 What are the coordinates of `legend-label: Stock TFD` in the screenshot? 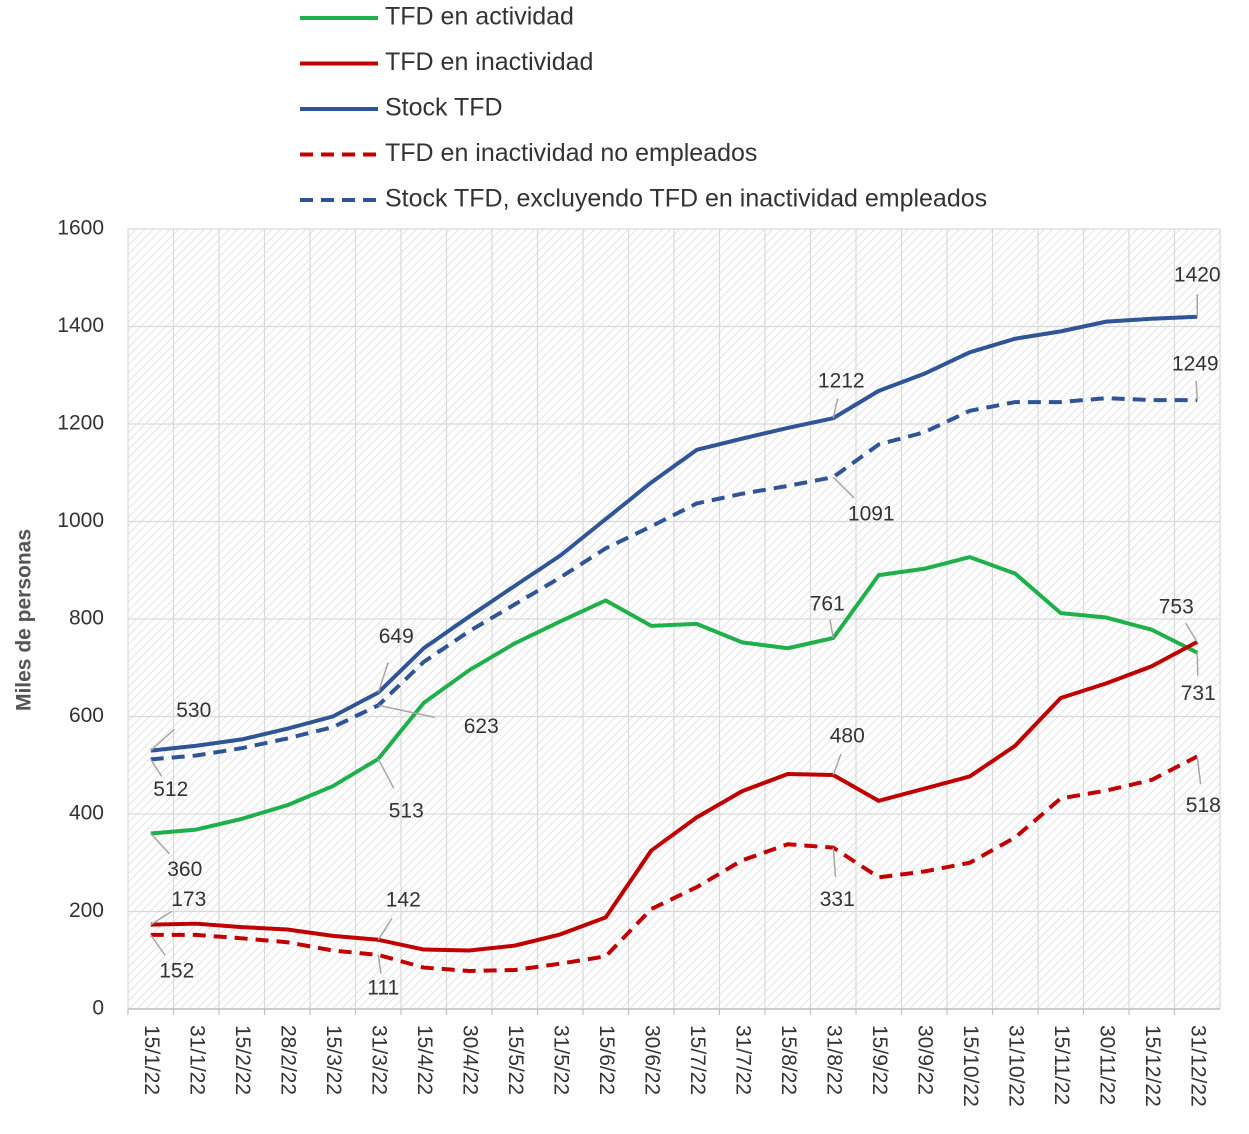 It's located at (444, 108).